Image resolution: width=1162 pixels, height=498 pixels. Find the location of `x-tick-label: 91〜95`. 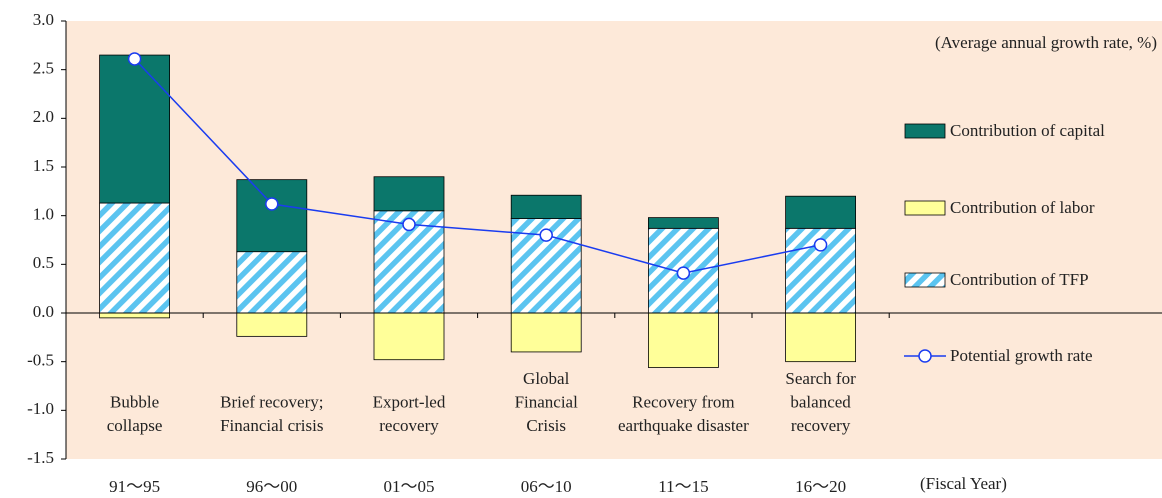

x-tick-label: 91〜95 is located at coordinates (134, 486).